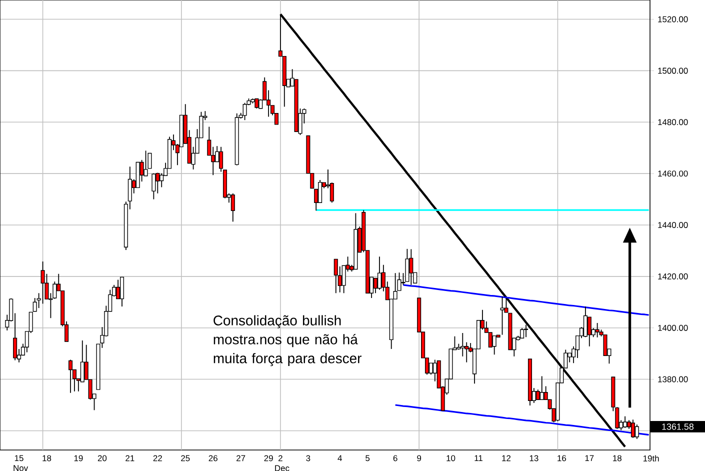  Describe the element at coordinates (130, 458) in the screenshot. I see `x-tick-label: 21` at that location.